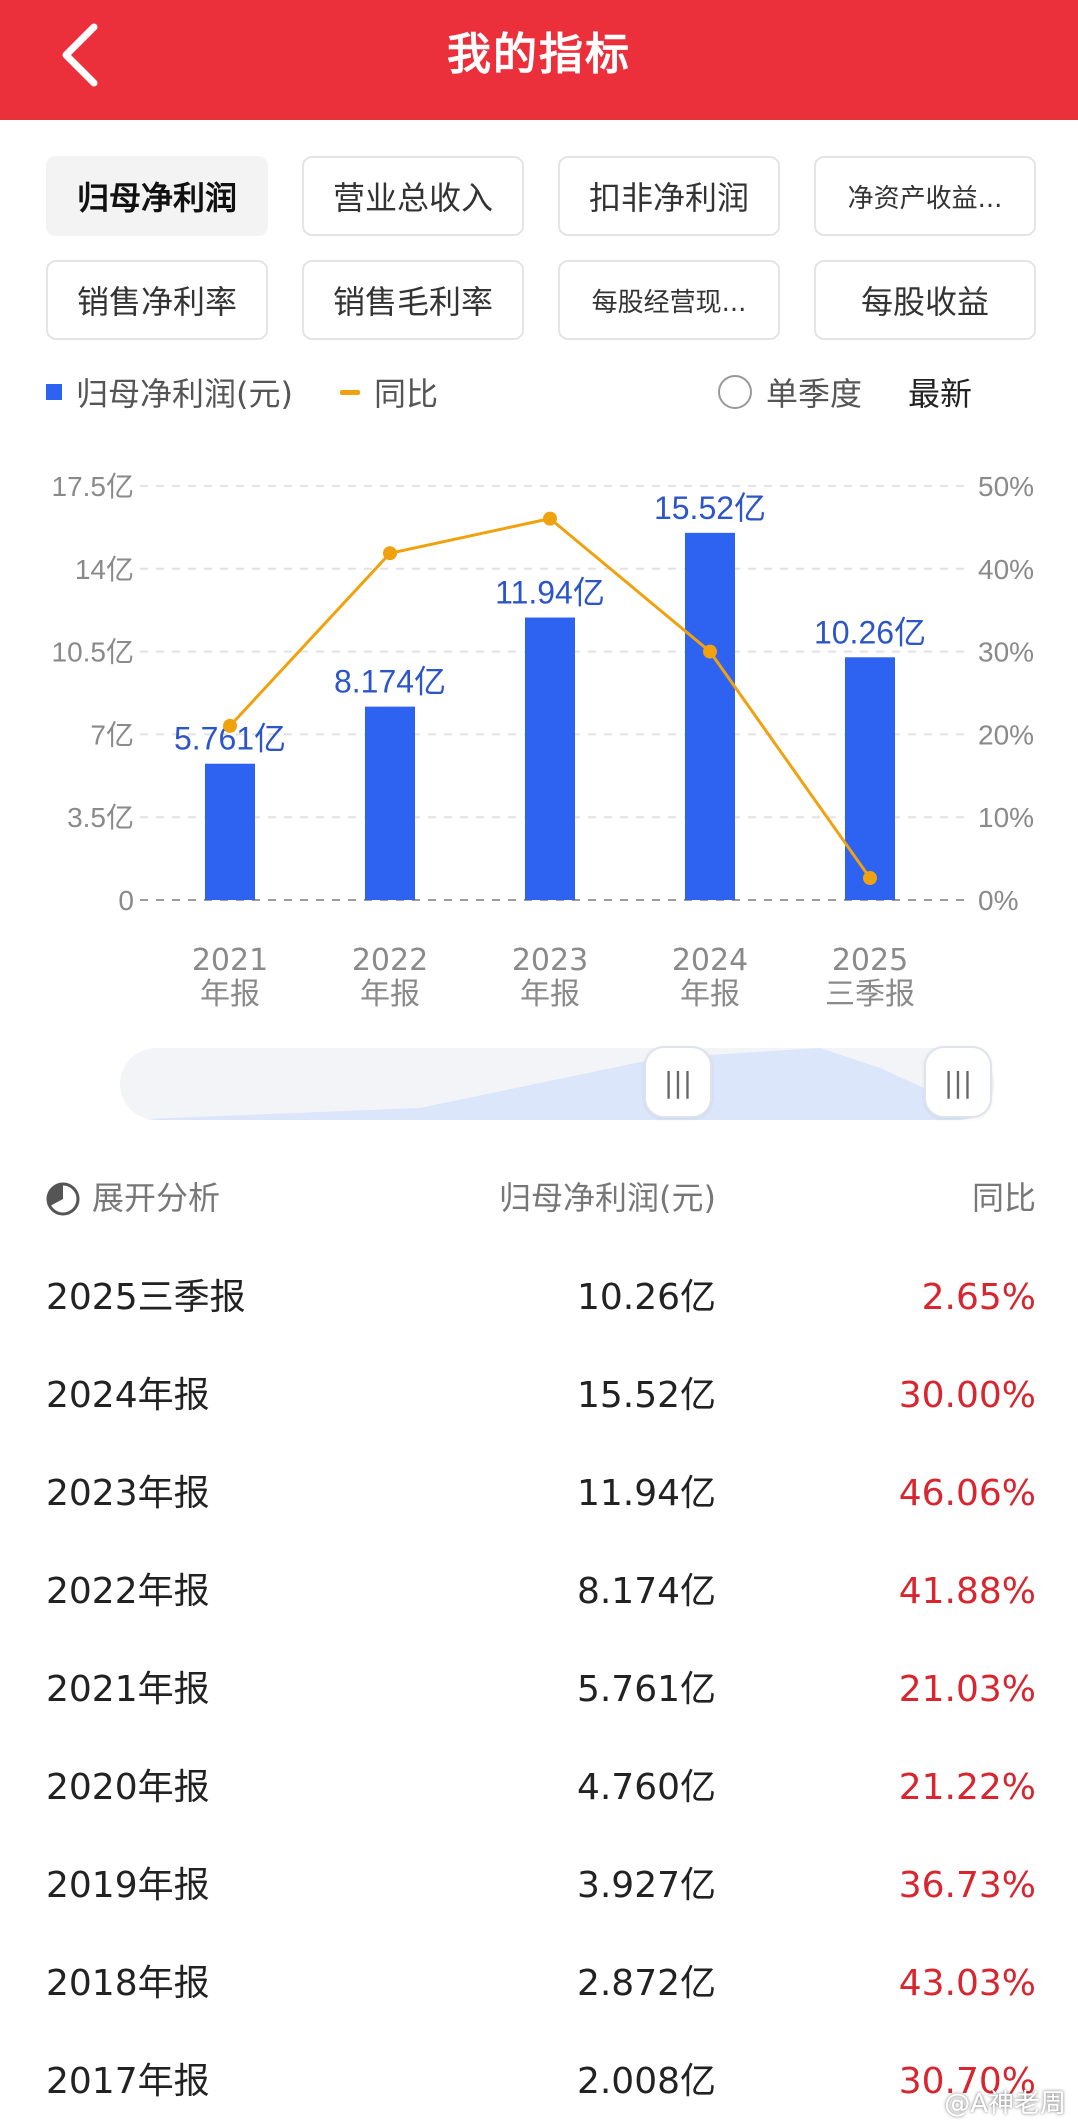 This screenshot has height=2128, width=1078. I want to click on expand-analysis-label: 展开分析, so click(156, 1198).